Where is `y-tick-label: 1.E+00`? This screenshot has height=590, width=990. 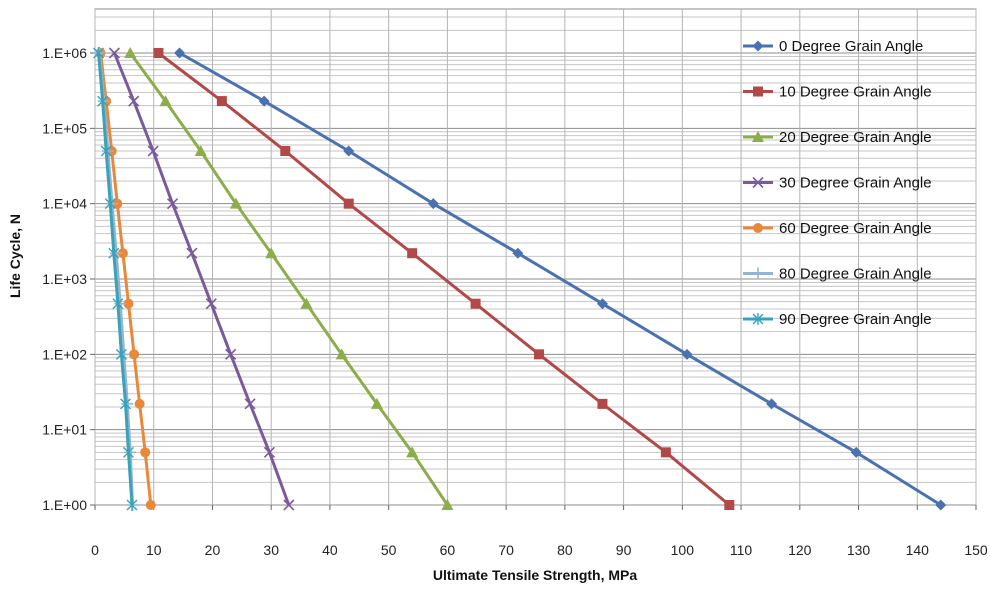 y-tick-label: 1.E+00 is located at coordinates (64, 505).